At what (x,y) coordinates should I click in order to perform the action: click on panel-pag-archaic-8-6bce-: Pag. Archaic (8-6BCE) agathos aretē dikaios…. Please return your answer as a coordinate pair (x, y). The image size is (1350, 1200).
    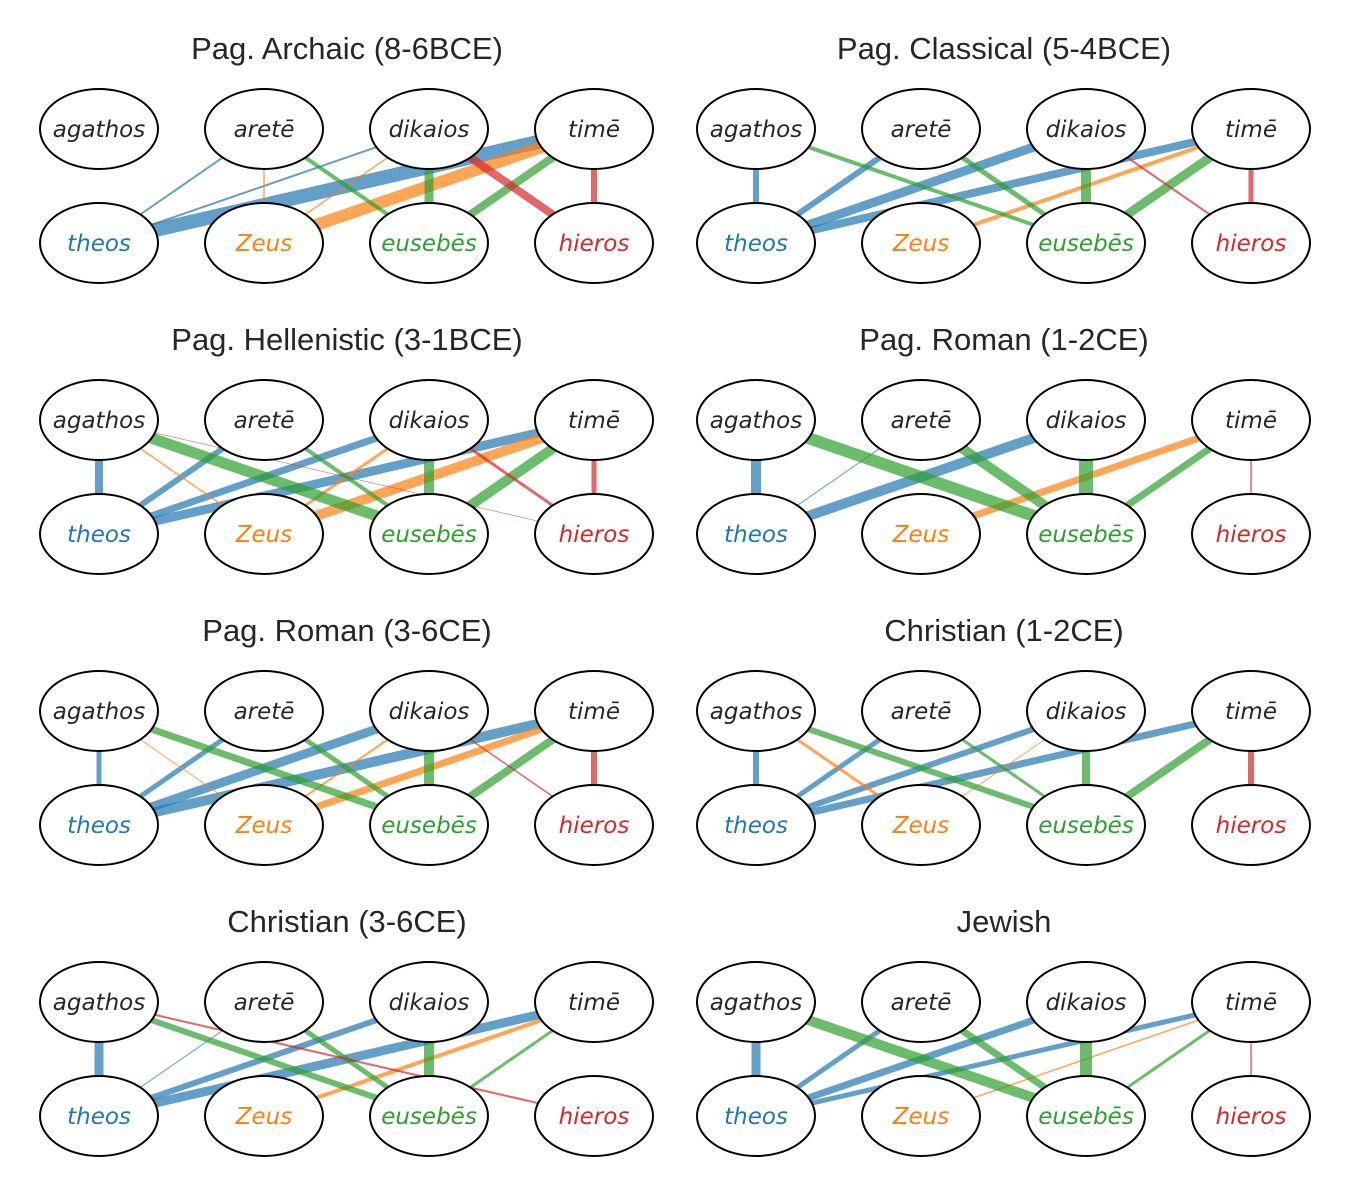
    Looking at the image, I should click on (346, 157).